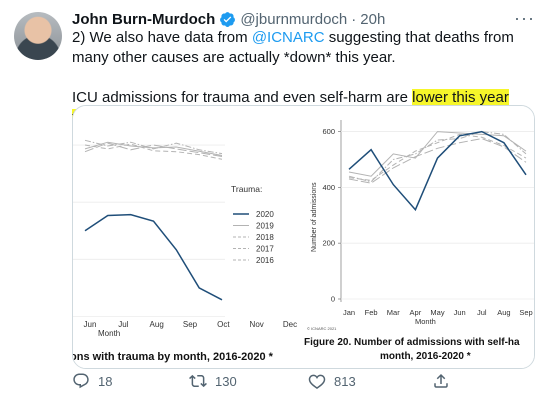 The image size is (553, 402). What do you see at coordinates (314, 217) in the screenshot?
I see `right-ylabel: Number of admissions` at bounding box center [314, 217].